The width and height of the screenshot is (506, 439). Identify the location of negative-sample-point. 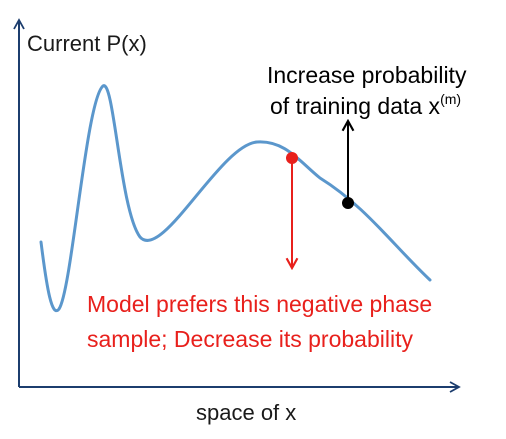
(292, 158).